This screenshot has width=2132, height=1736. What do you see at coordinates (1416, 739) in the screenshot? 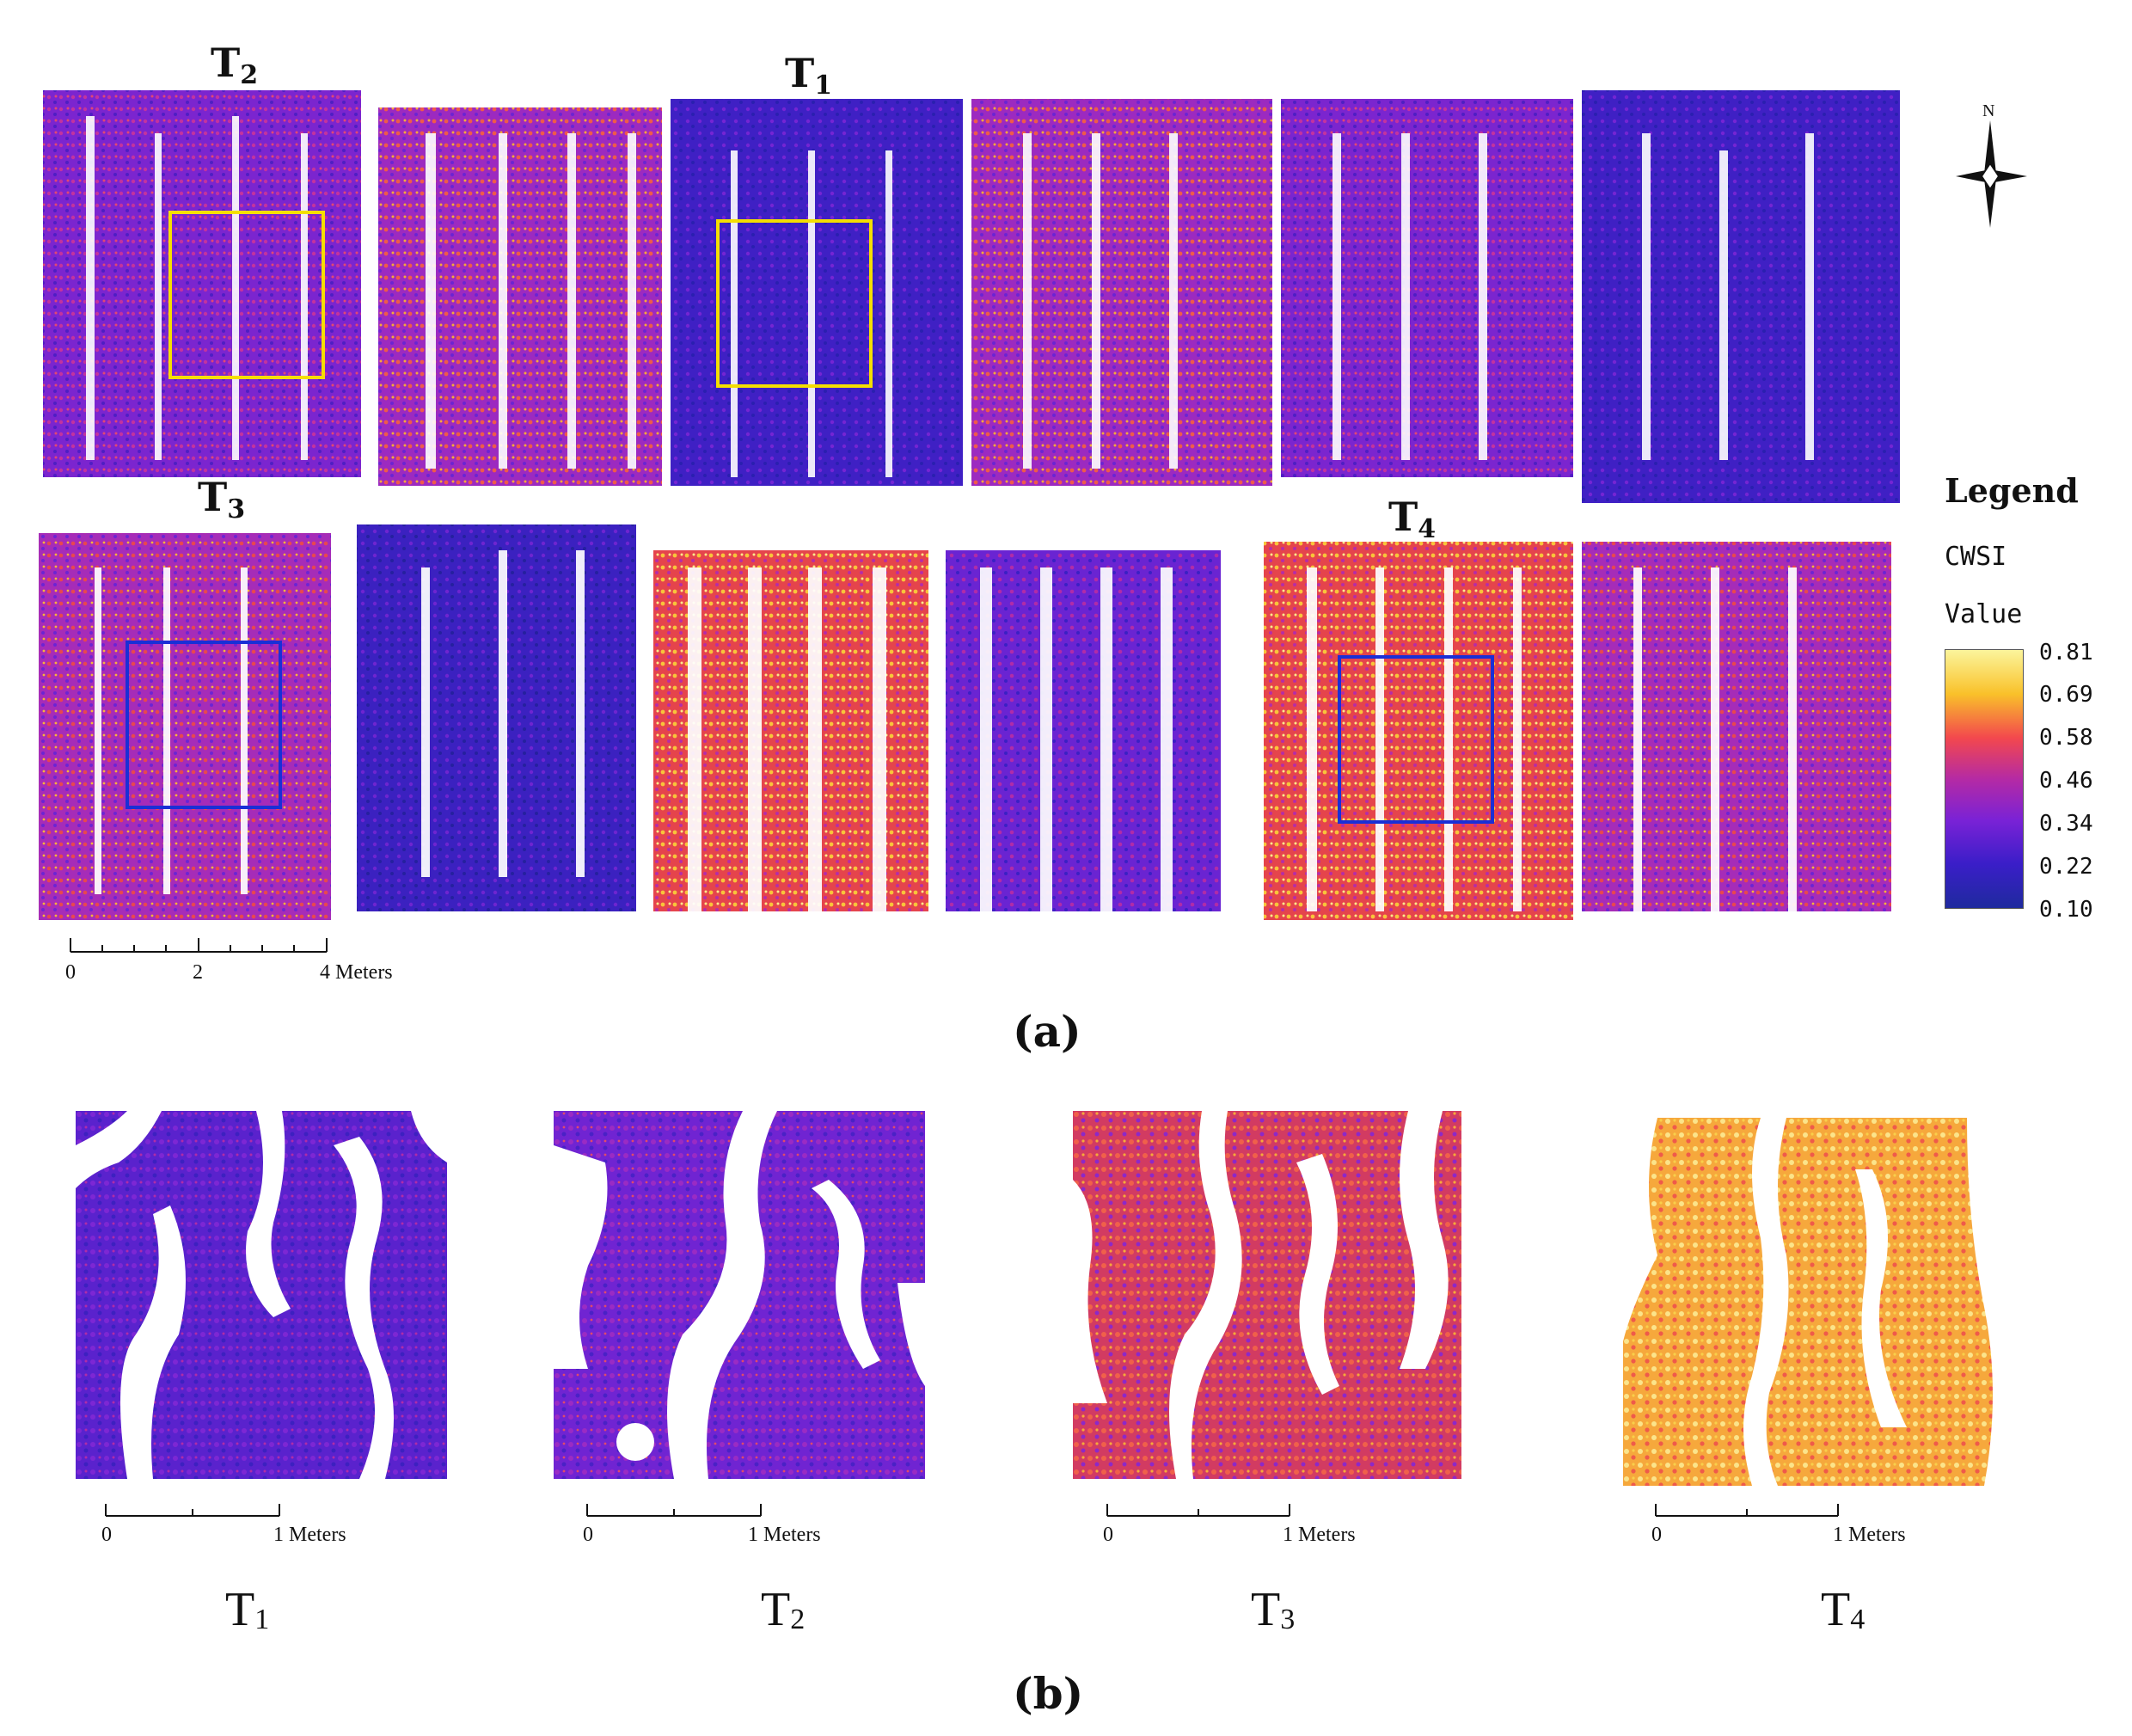
I see `t4-highlight-box` at bounding box center [1416, 739].